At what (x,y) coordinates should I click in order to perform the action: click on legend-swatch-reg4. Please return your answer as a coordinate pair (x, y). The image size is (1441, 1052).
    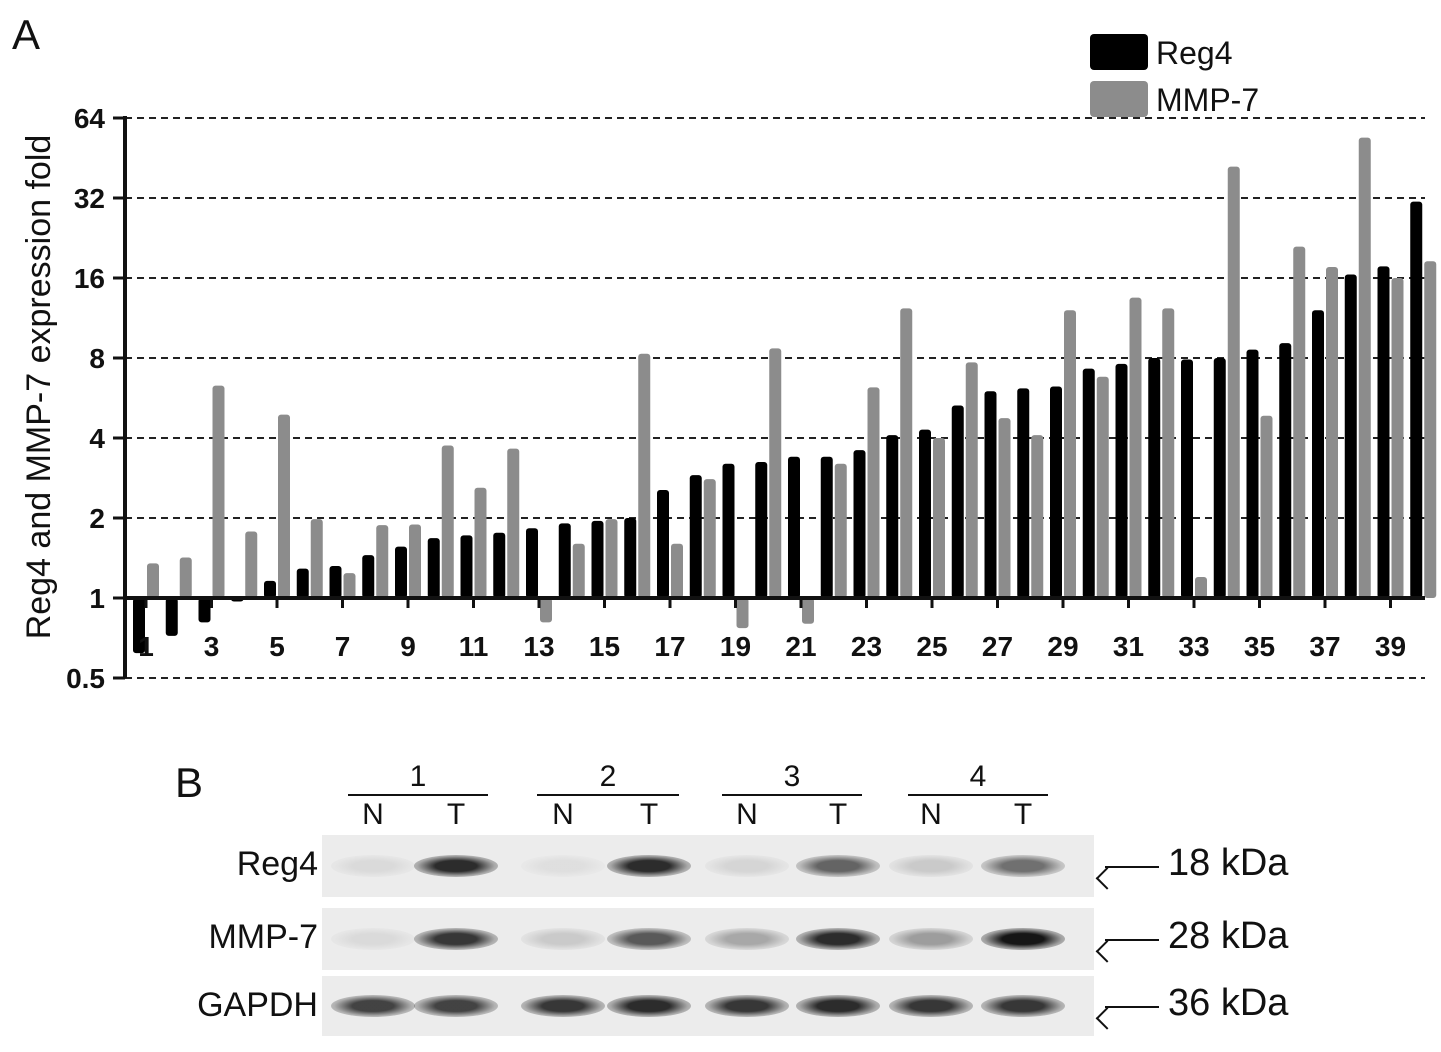
    Looking at the image, I should click on (1119, 52).